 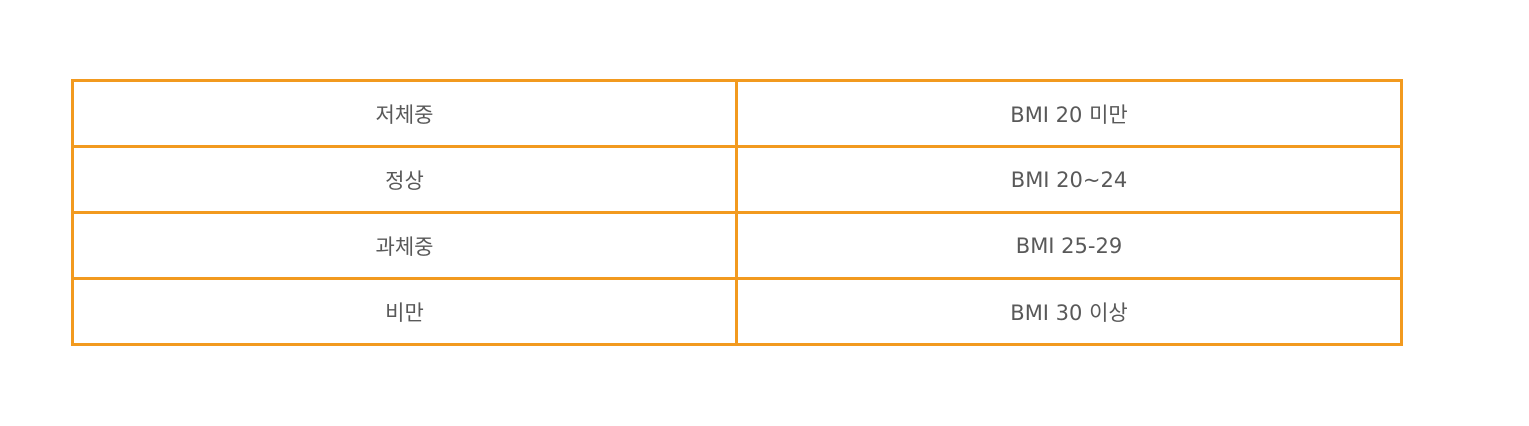 I want to click on category-cell: 저체중, so click(x=404, y=113).